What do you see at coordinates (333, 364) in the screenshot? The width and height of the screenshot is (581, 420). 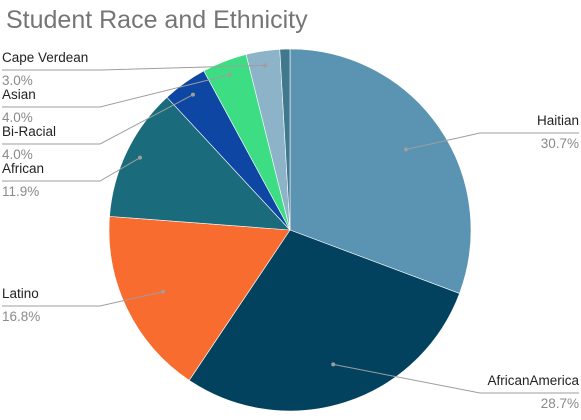 I see `leader-dot-africanamerica` at bounding box center [333, 364].